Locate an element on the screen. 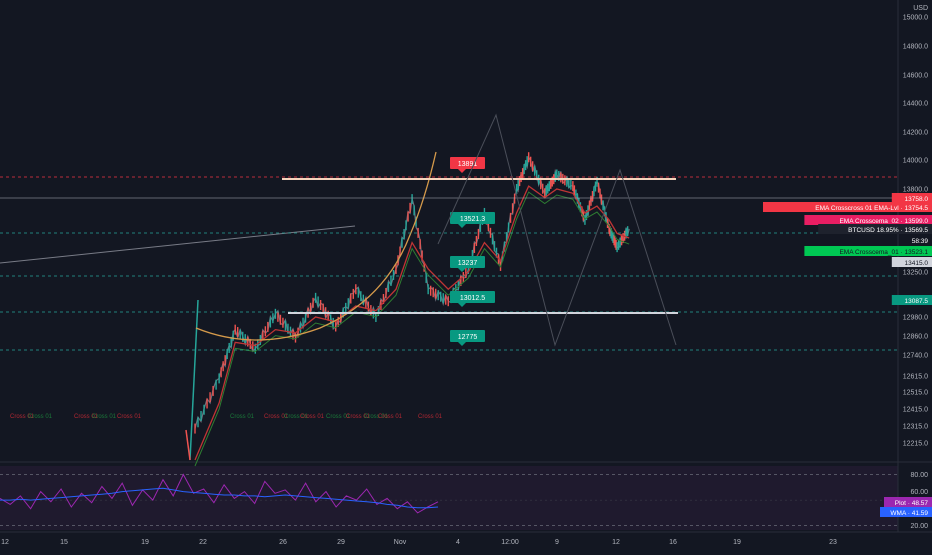 The width and height of the screenshot is (932, 555). price-tick-label: 14600.0 is located at coordinates (915, 76).